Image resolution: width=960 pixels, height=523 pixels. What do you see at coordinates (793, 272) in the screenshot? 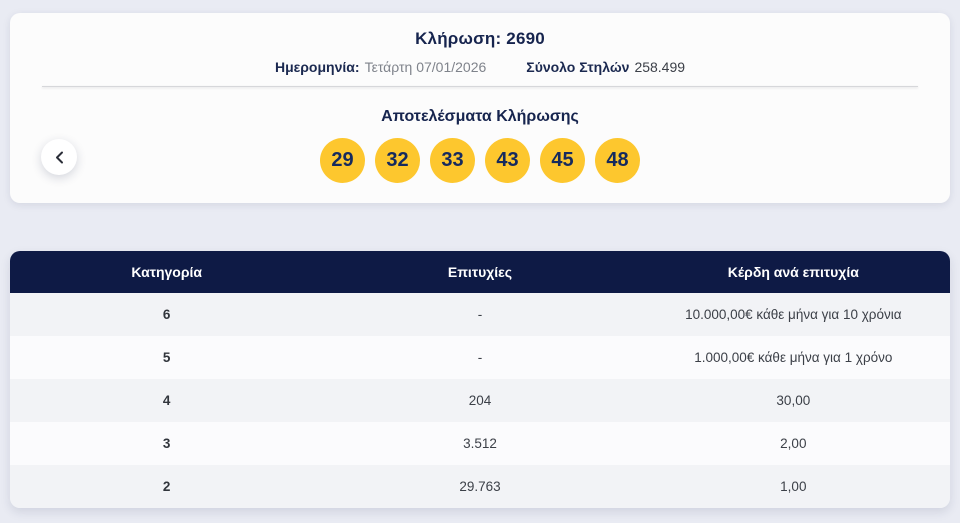
I see `column-header-prize: Κέρδη ανά επιτυχία` at bounding box center [793, 272].